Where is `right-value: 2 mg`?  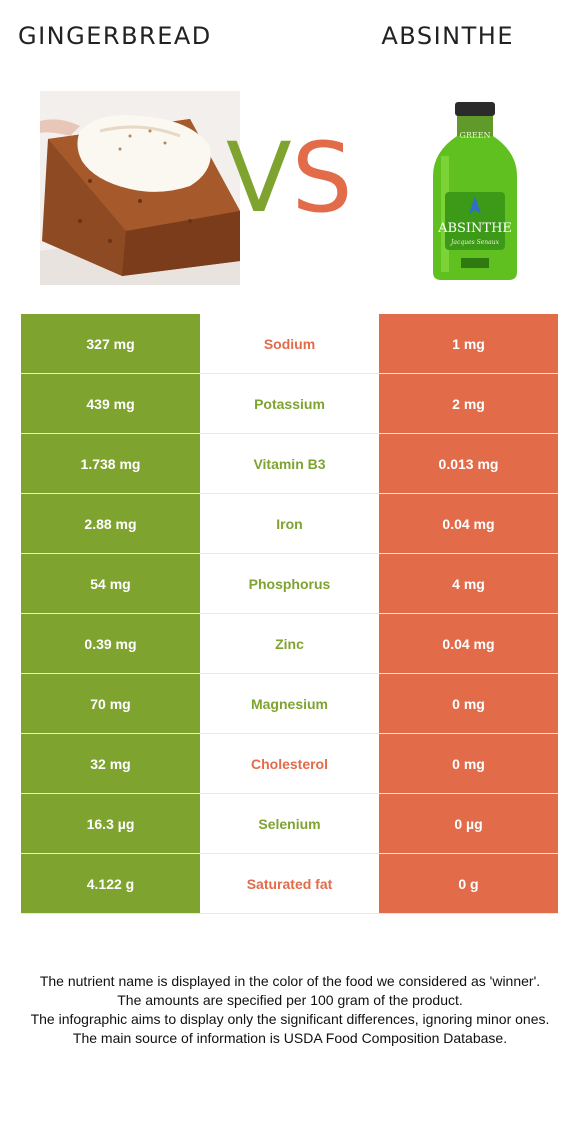
right-value: 2 mg is located at coordinates (468, 403).